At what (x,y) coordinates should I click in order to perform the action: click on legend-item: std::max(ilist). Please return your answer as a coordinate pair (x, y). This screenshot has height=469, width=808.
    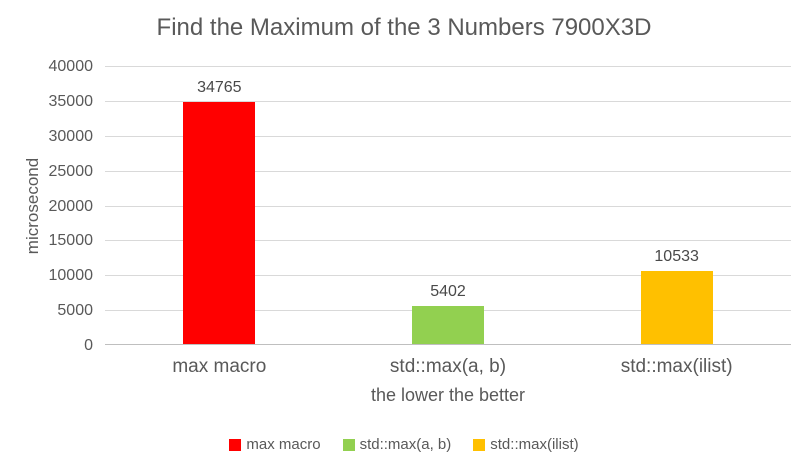
    Looking at the image, I should click on (526, 444).